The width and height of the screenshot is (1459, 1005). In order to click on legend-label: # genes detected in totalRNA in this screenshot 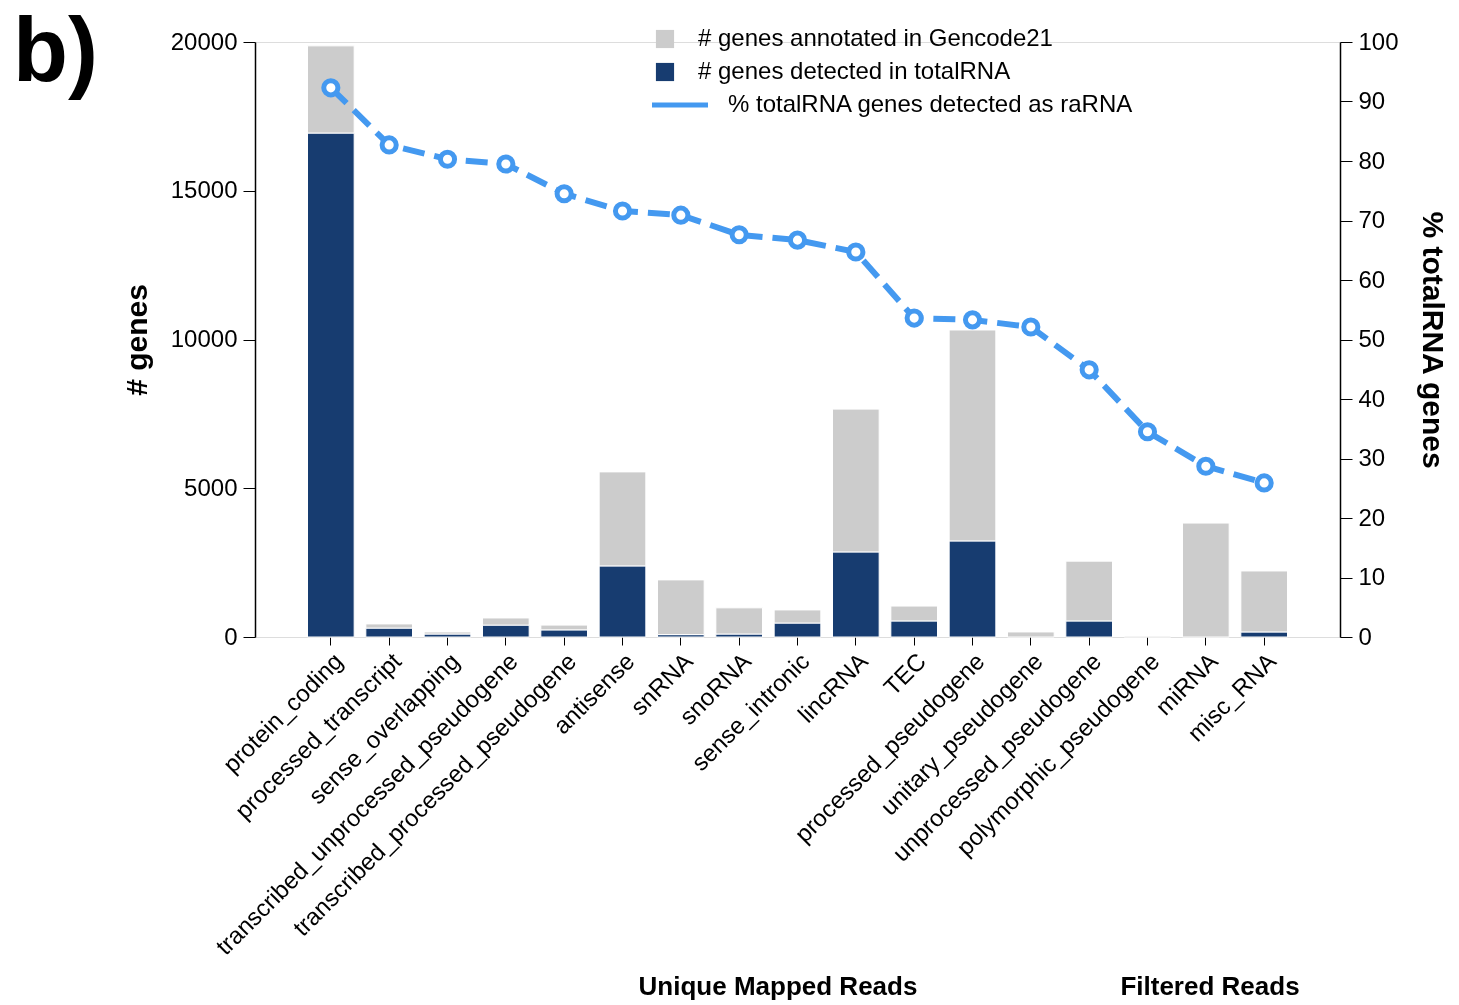, I will do `click(854, 70)`.